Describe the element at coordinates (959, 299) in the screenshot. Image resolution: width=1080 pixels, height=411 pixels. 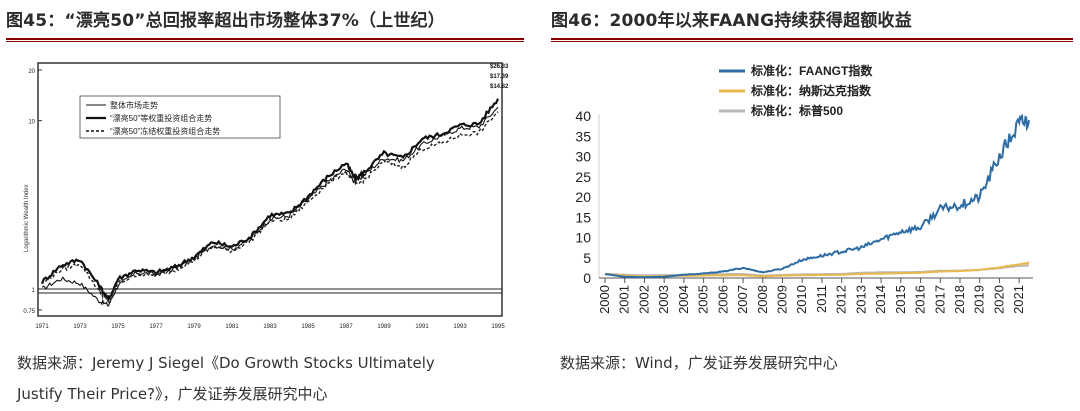
I see `right-xtick-label: 2018` at that location.